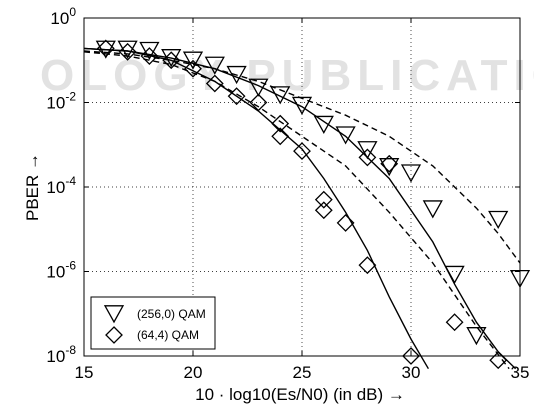 The height and width of the screenshot is (409, 534). I want to click on y-tick-exponent: -2, so click(70, 97).